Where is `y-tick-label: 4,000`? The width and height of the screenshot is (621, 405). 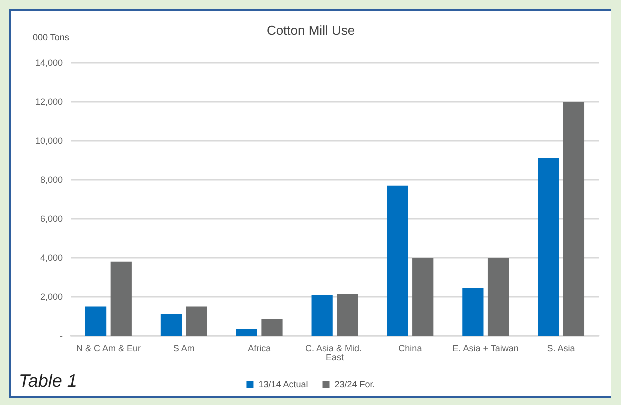
y-tick-label: 4,000 is located at coordinates (51, 258).